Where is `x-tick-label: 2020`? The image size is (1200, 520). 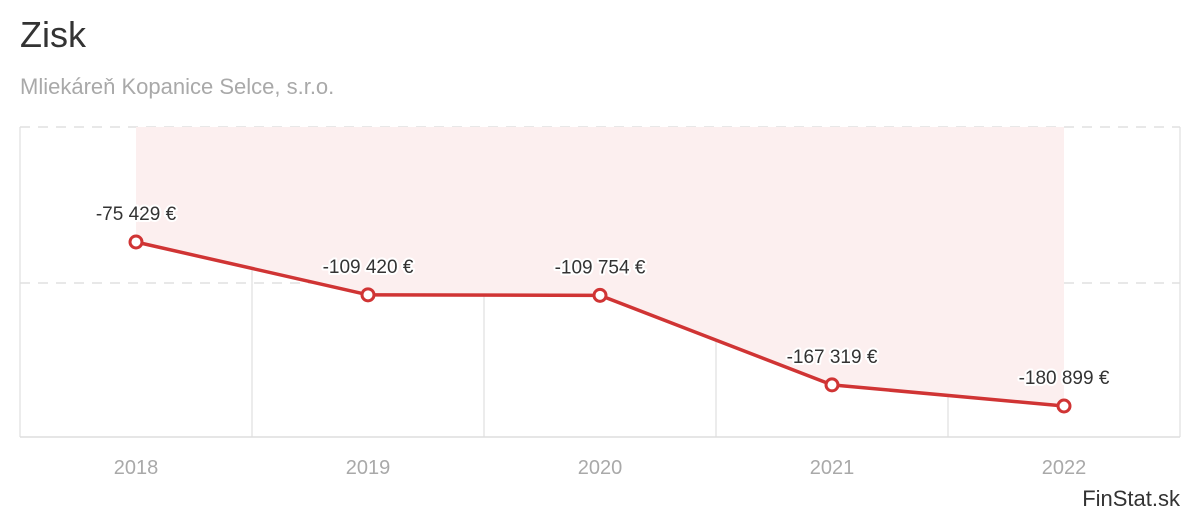
x-tick-label: 2020 is located at coordinates (600, 468).